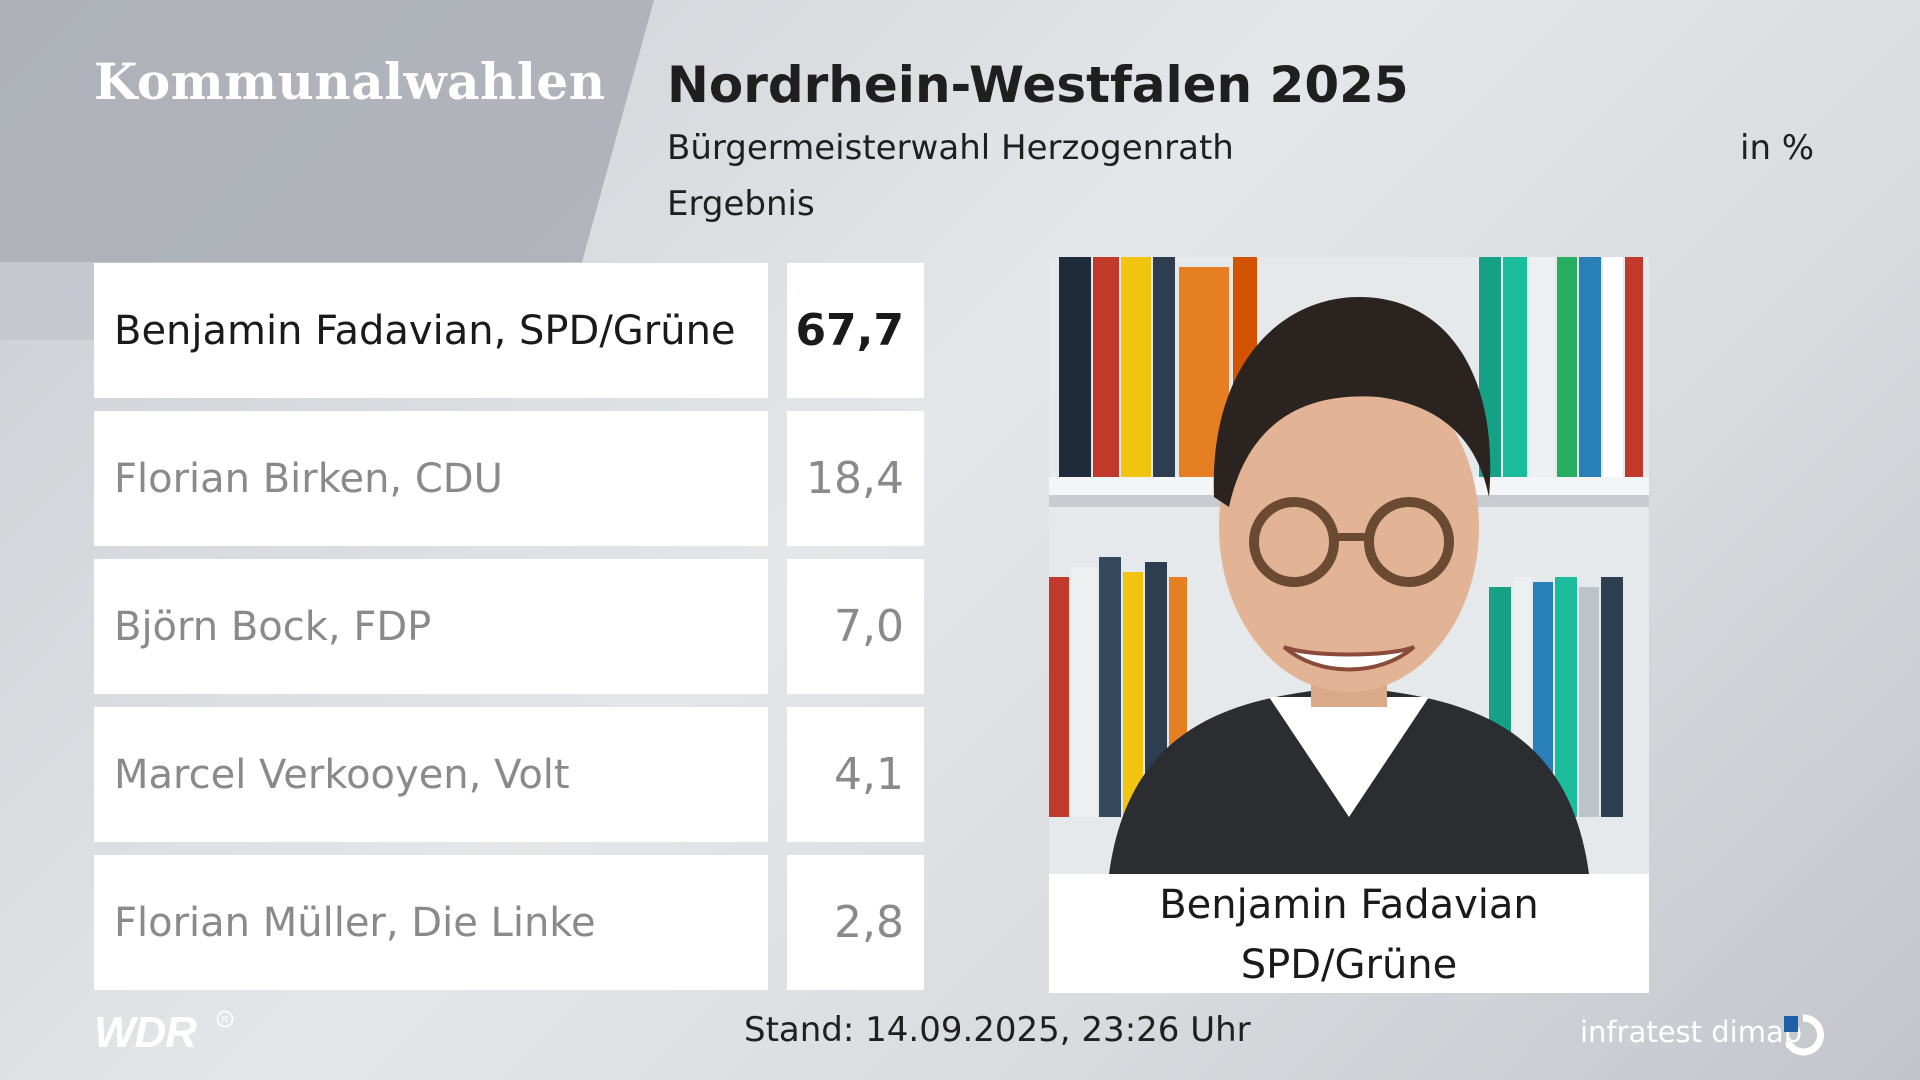  Describe the element at coordinates (145, 1032) in the screenshot. I see `wdr-logo: WDR` at that location.